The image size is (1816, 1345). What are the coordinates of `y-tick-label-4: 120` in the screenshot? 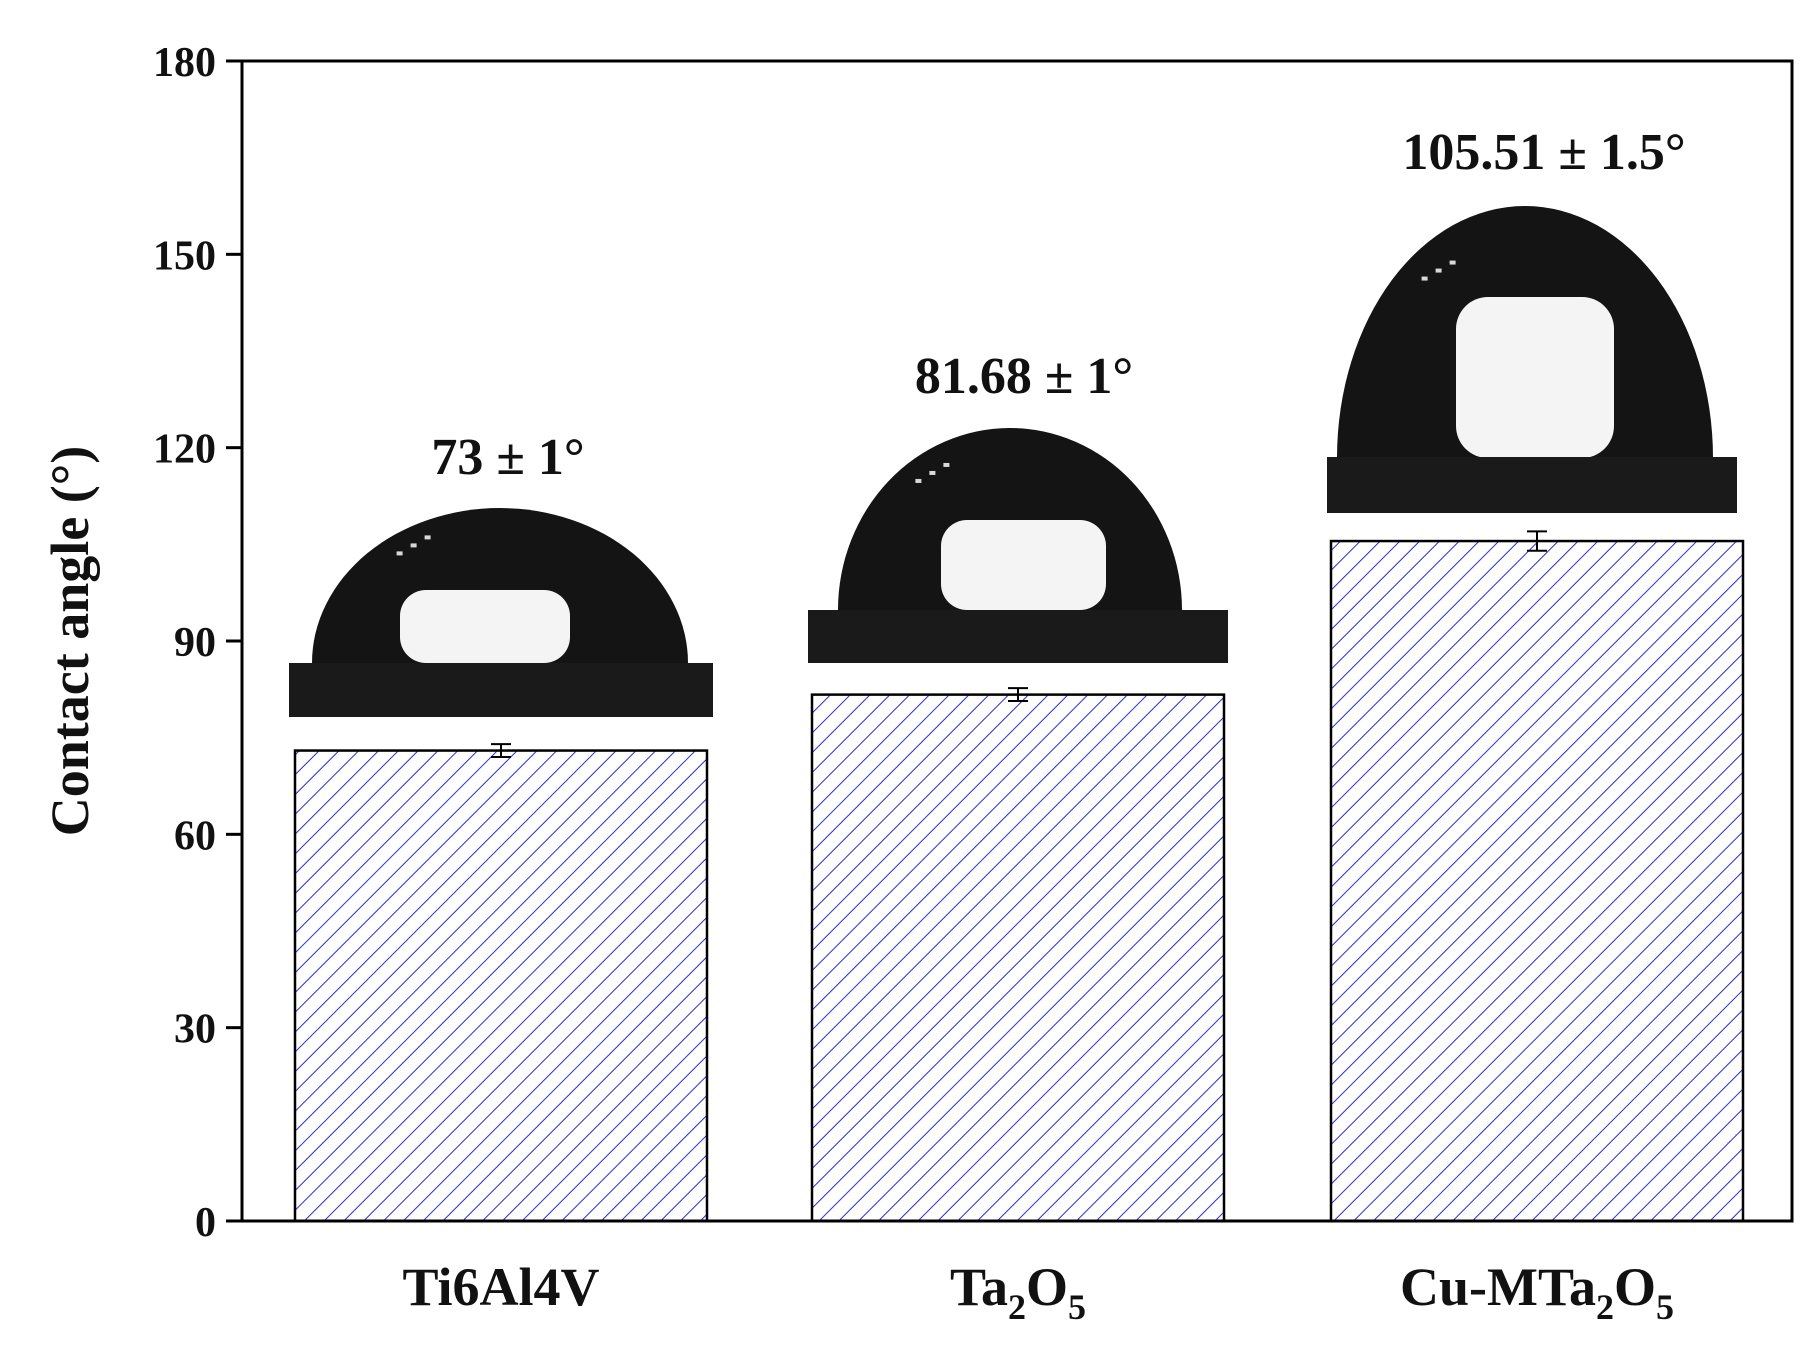 It's located at (184, 450).